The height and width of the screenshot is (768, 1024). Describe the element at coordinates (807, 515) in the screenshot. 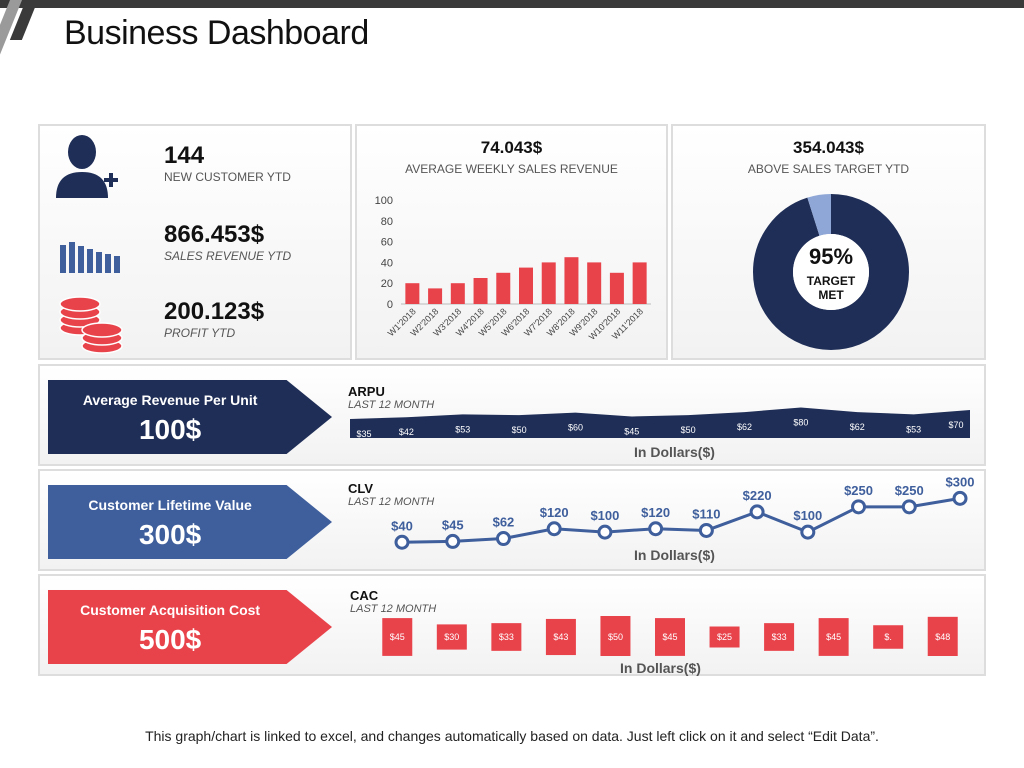

I see `data-label: $100` at that location.